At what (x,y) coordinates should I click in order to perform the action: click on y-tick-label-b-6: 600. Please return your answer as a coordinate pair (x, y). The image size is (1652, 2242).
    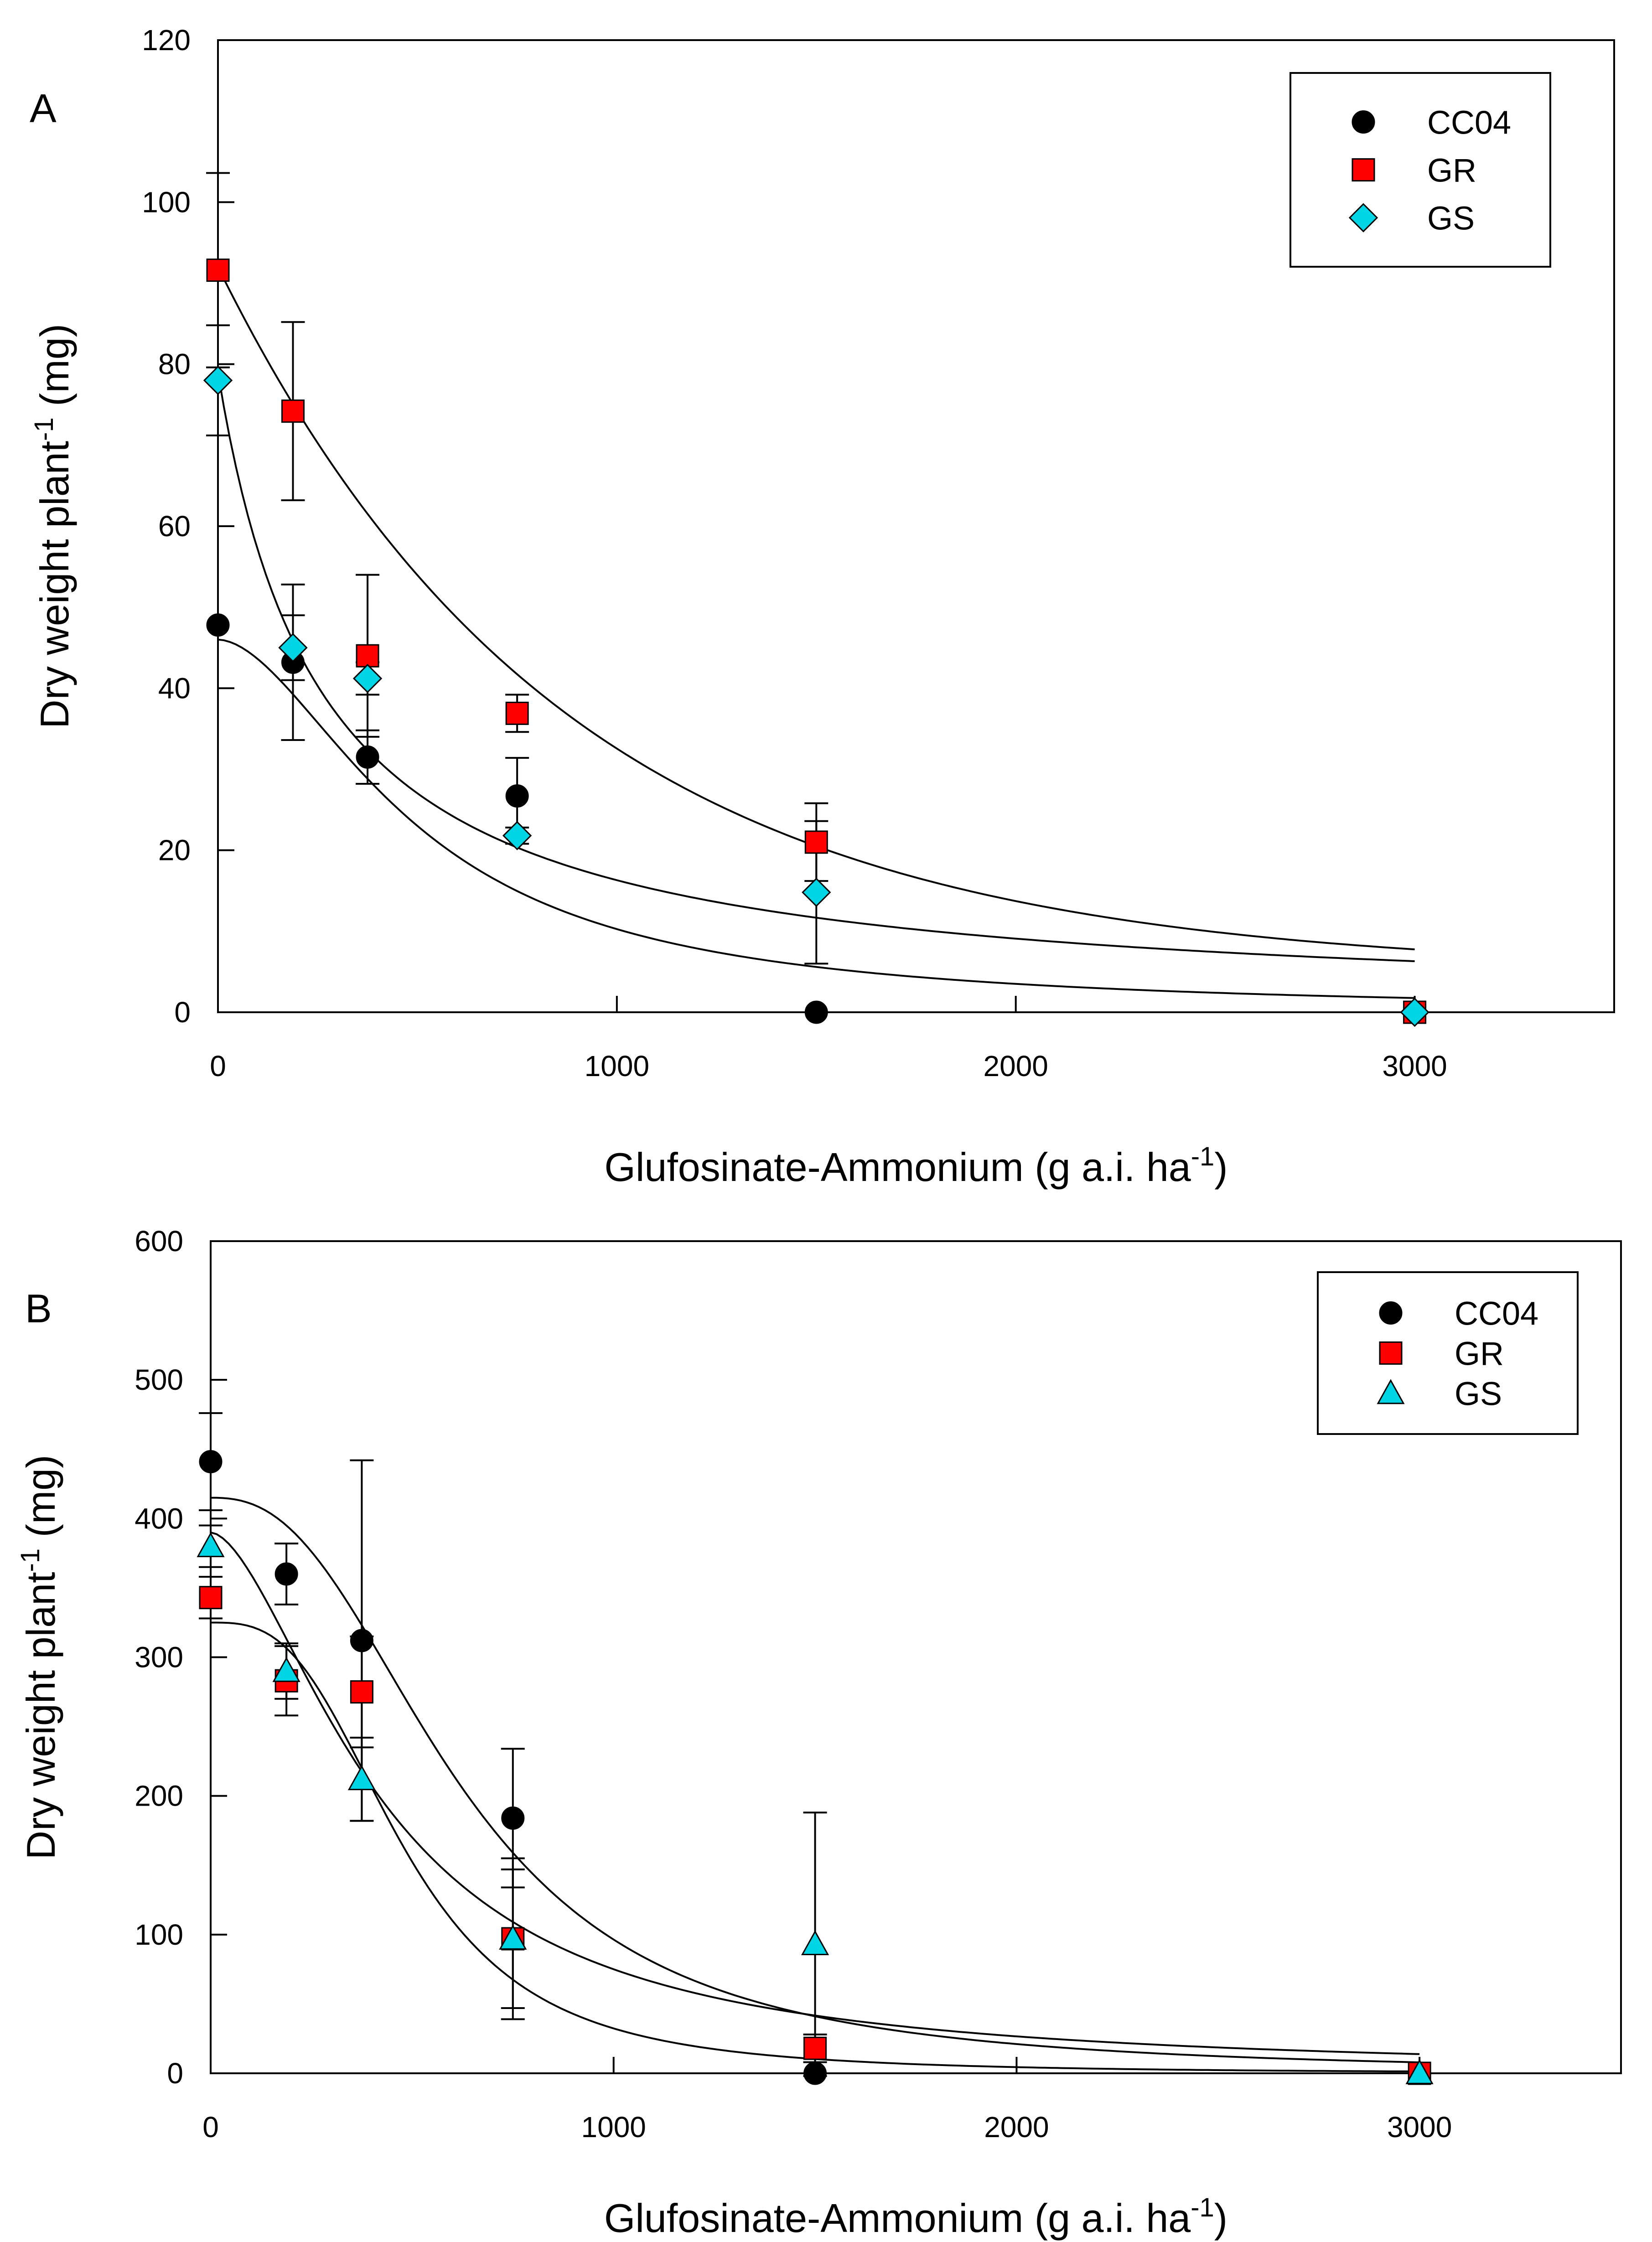
    Looking at the image, I should click on (159, 1241).